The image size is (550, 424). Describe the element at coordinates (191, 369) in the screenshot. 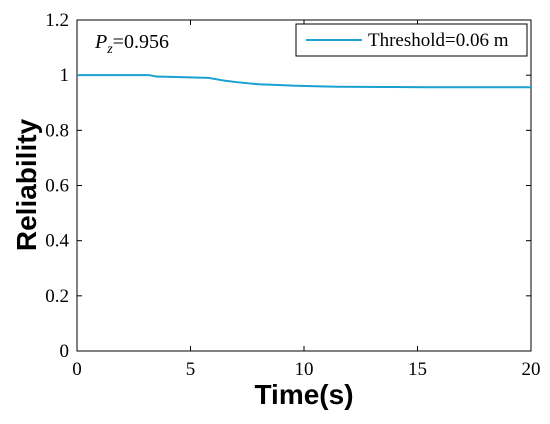

I see `x-tick-label: 5` at that location.